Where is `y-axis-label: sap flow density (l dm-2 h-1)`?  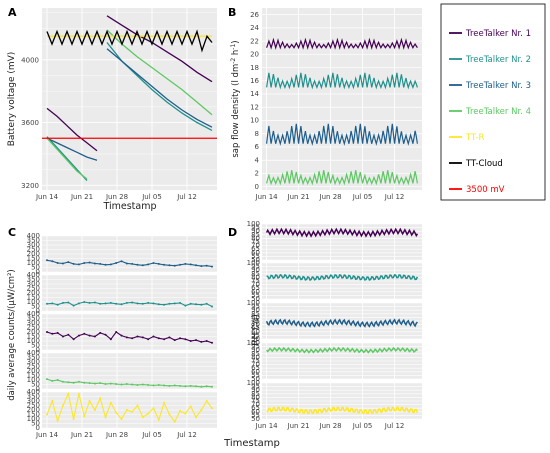
y-axis-label: sap flow density (l dm-2 h-1) is located at coordinates (236, 98).